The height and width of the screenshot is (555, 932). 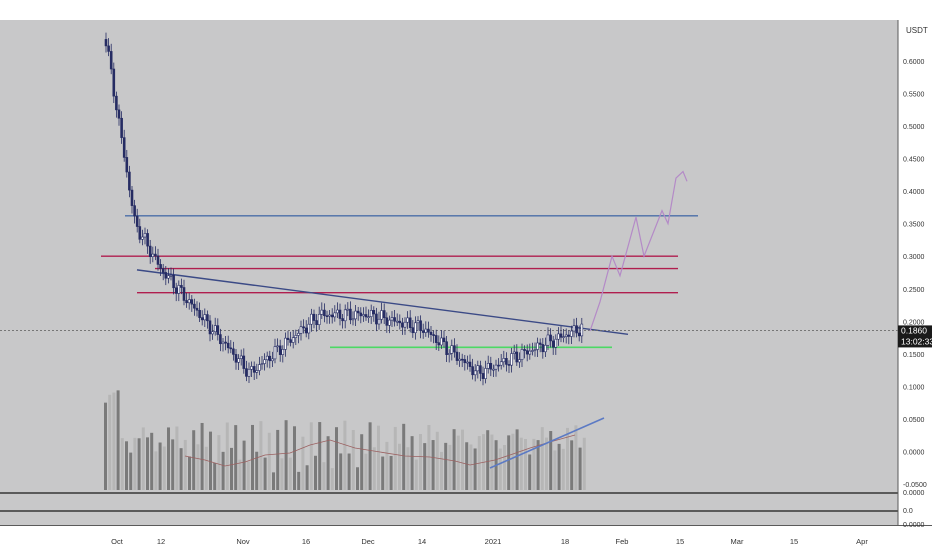 I want to click on time-tick-label: Feb, so click(x=622, y=541).